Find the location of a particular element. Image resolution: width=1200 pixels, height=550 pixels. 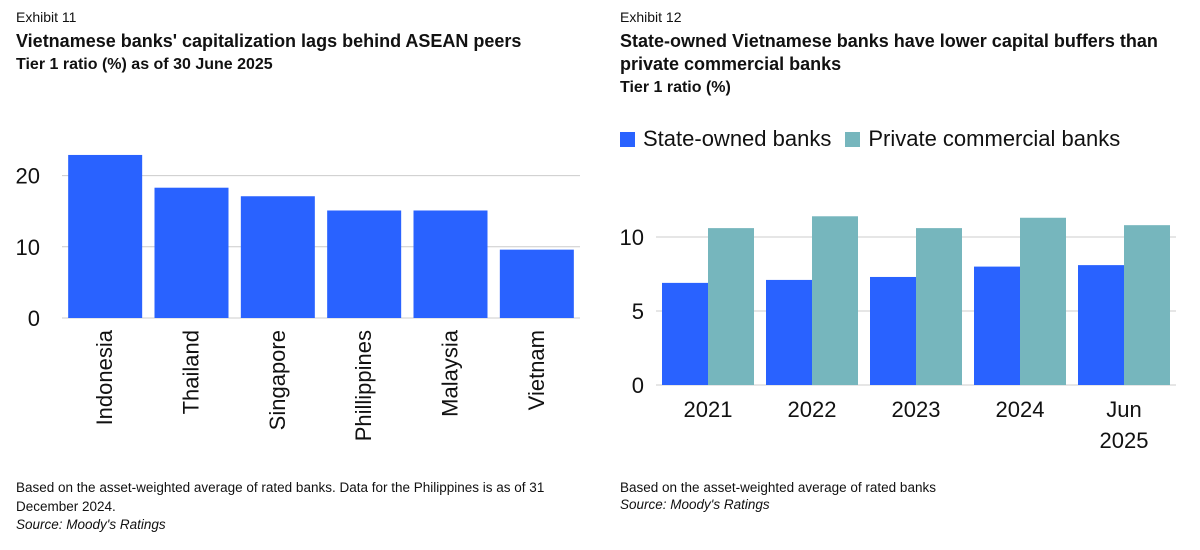

x-tick-label: Jun is located at coordinates (1123, 409).